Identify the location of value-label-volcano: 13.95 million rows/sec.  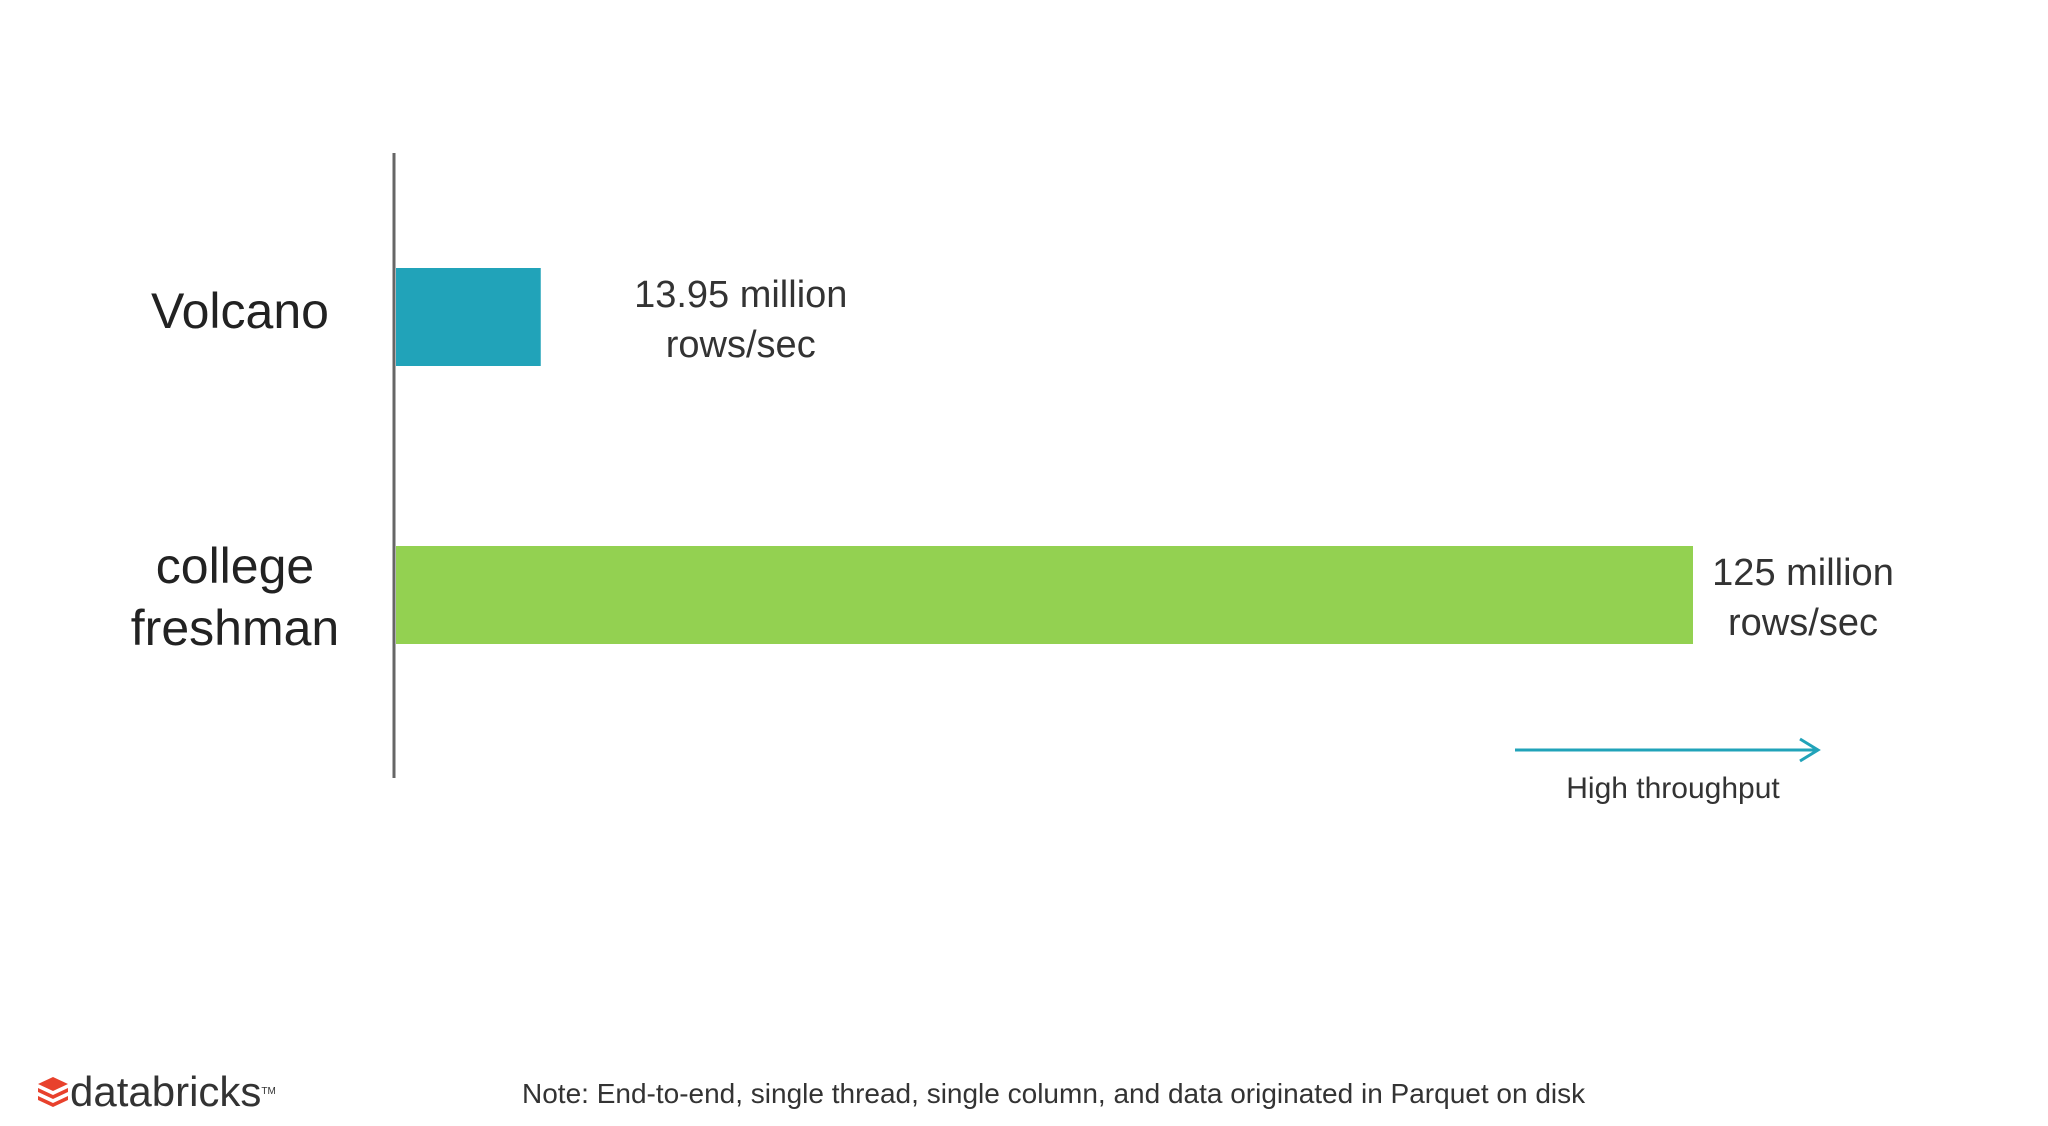
(741, 320).